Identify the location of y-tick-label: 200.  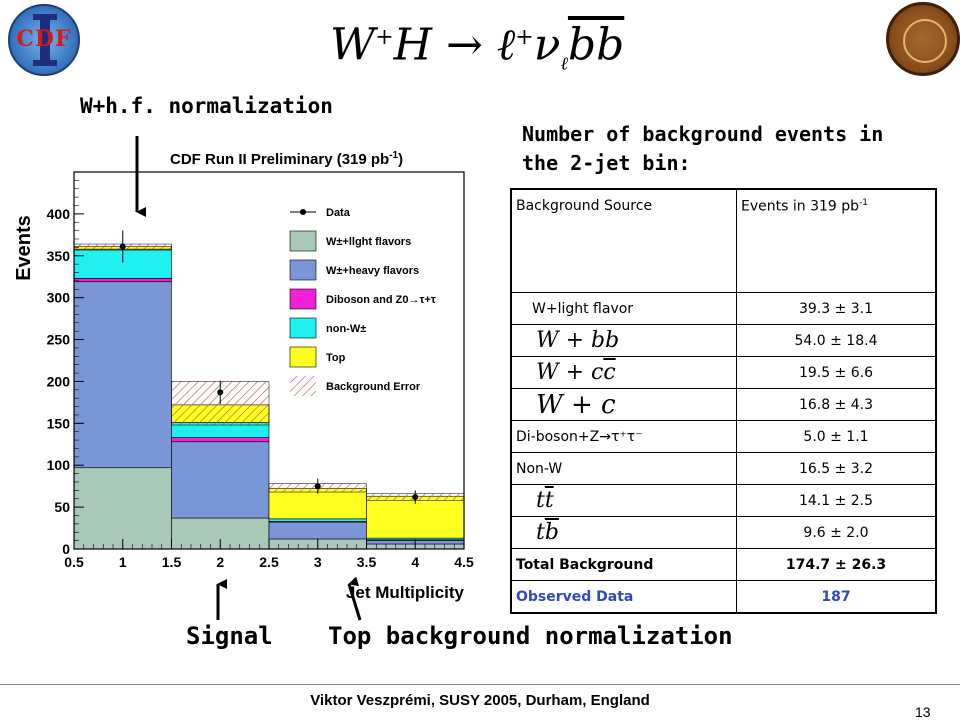
(59, 381).